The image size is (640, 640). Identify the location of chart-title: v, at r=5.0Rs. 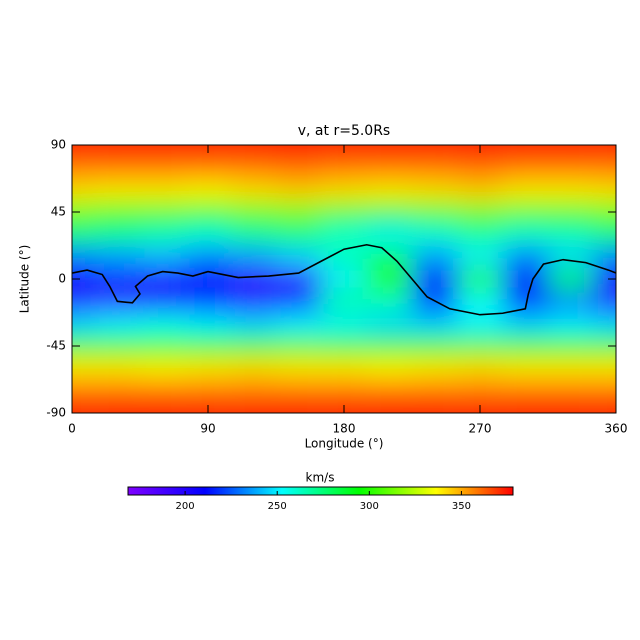
(344, 131).